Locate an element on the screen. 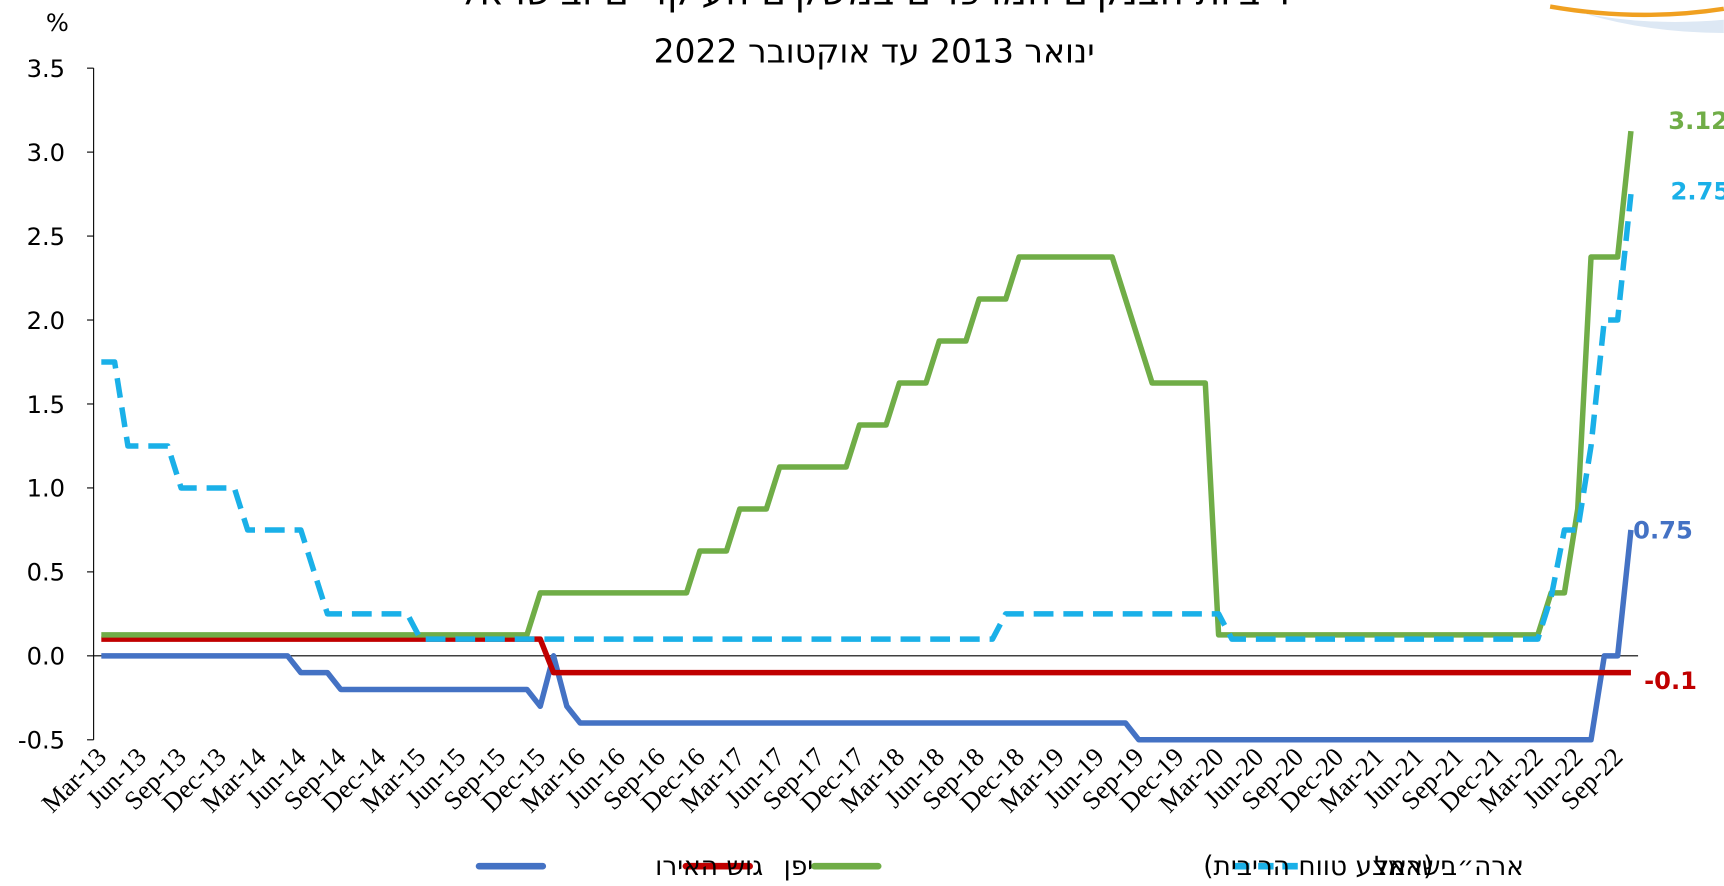 The image size is (1724, 886). legend-label: גוש האירו is located at coordinates (709, 867).